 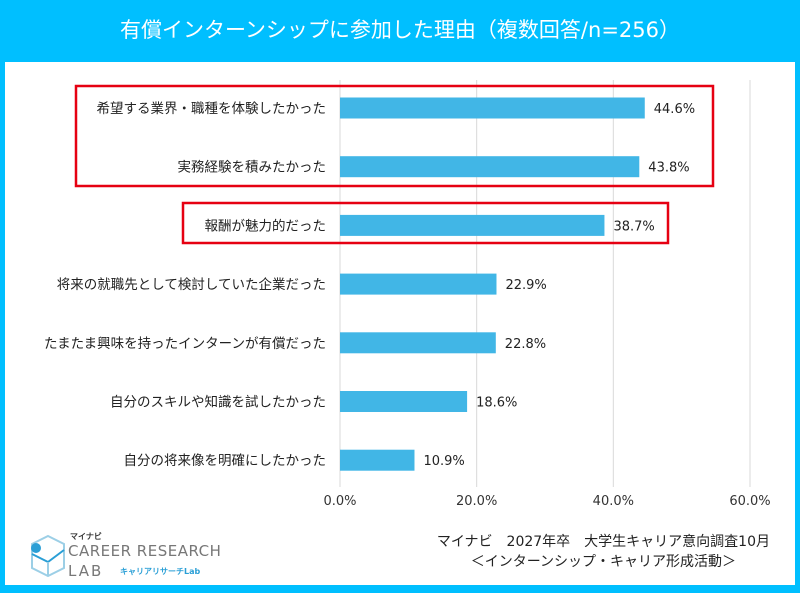 What do you see at coordinates (613, 501) in the screenshot?
I see `x-tick-label: 40.0%` at bounding box center [613, 501].